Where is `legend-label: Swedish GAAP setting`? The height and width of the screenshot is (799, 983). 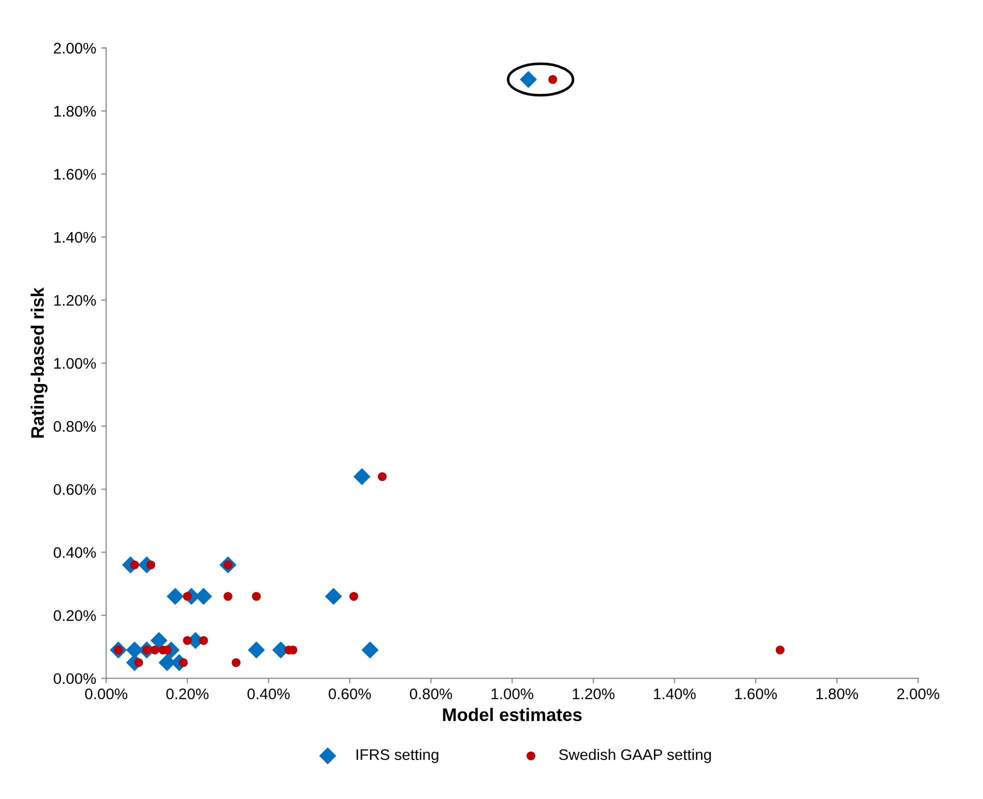
legend-label: Swedish GAAP setting is located at coordinates (635, 756).